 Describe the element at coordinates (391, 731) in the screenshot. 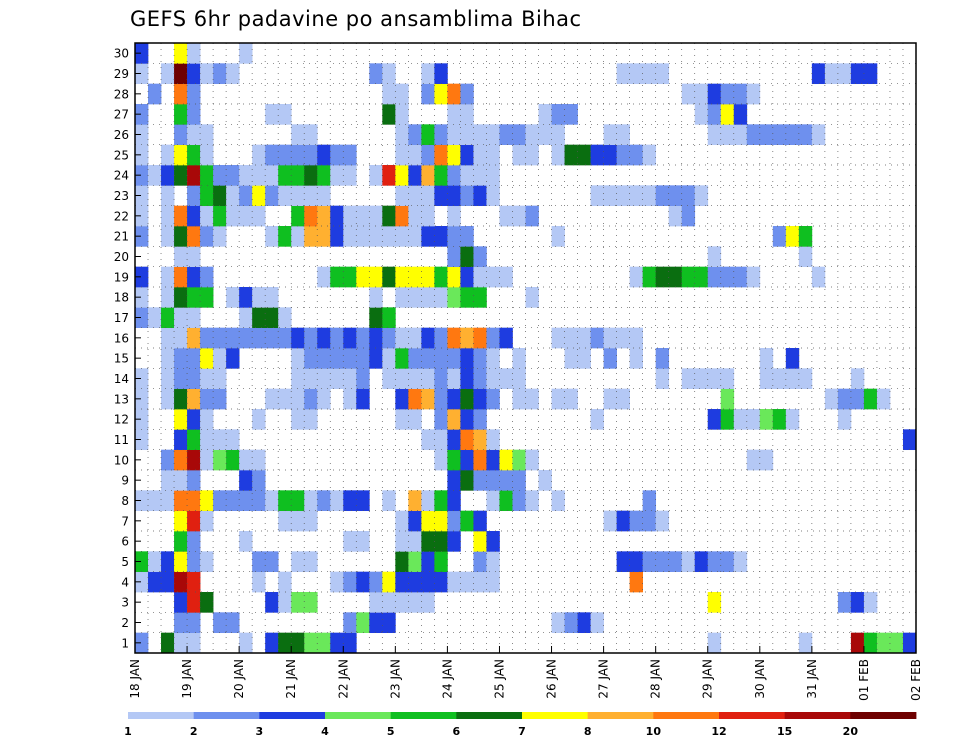

I see `legend-label: 5` at that location.